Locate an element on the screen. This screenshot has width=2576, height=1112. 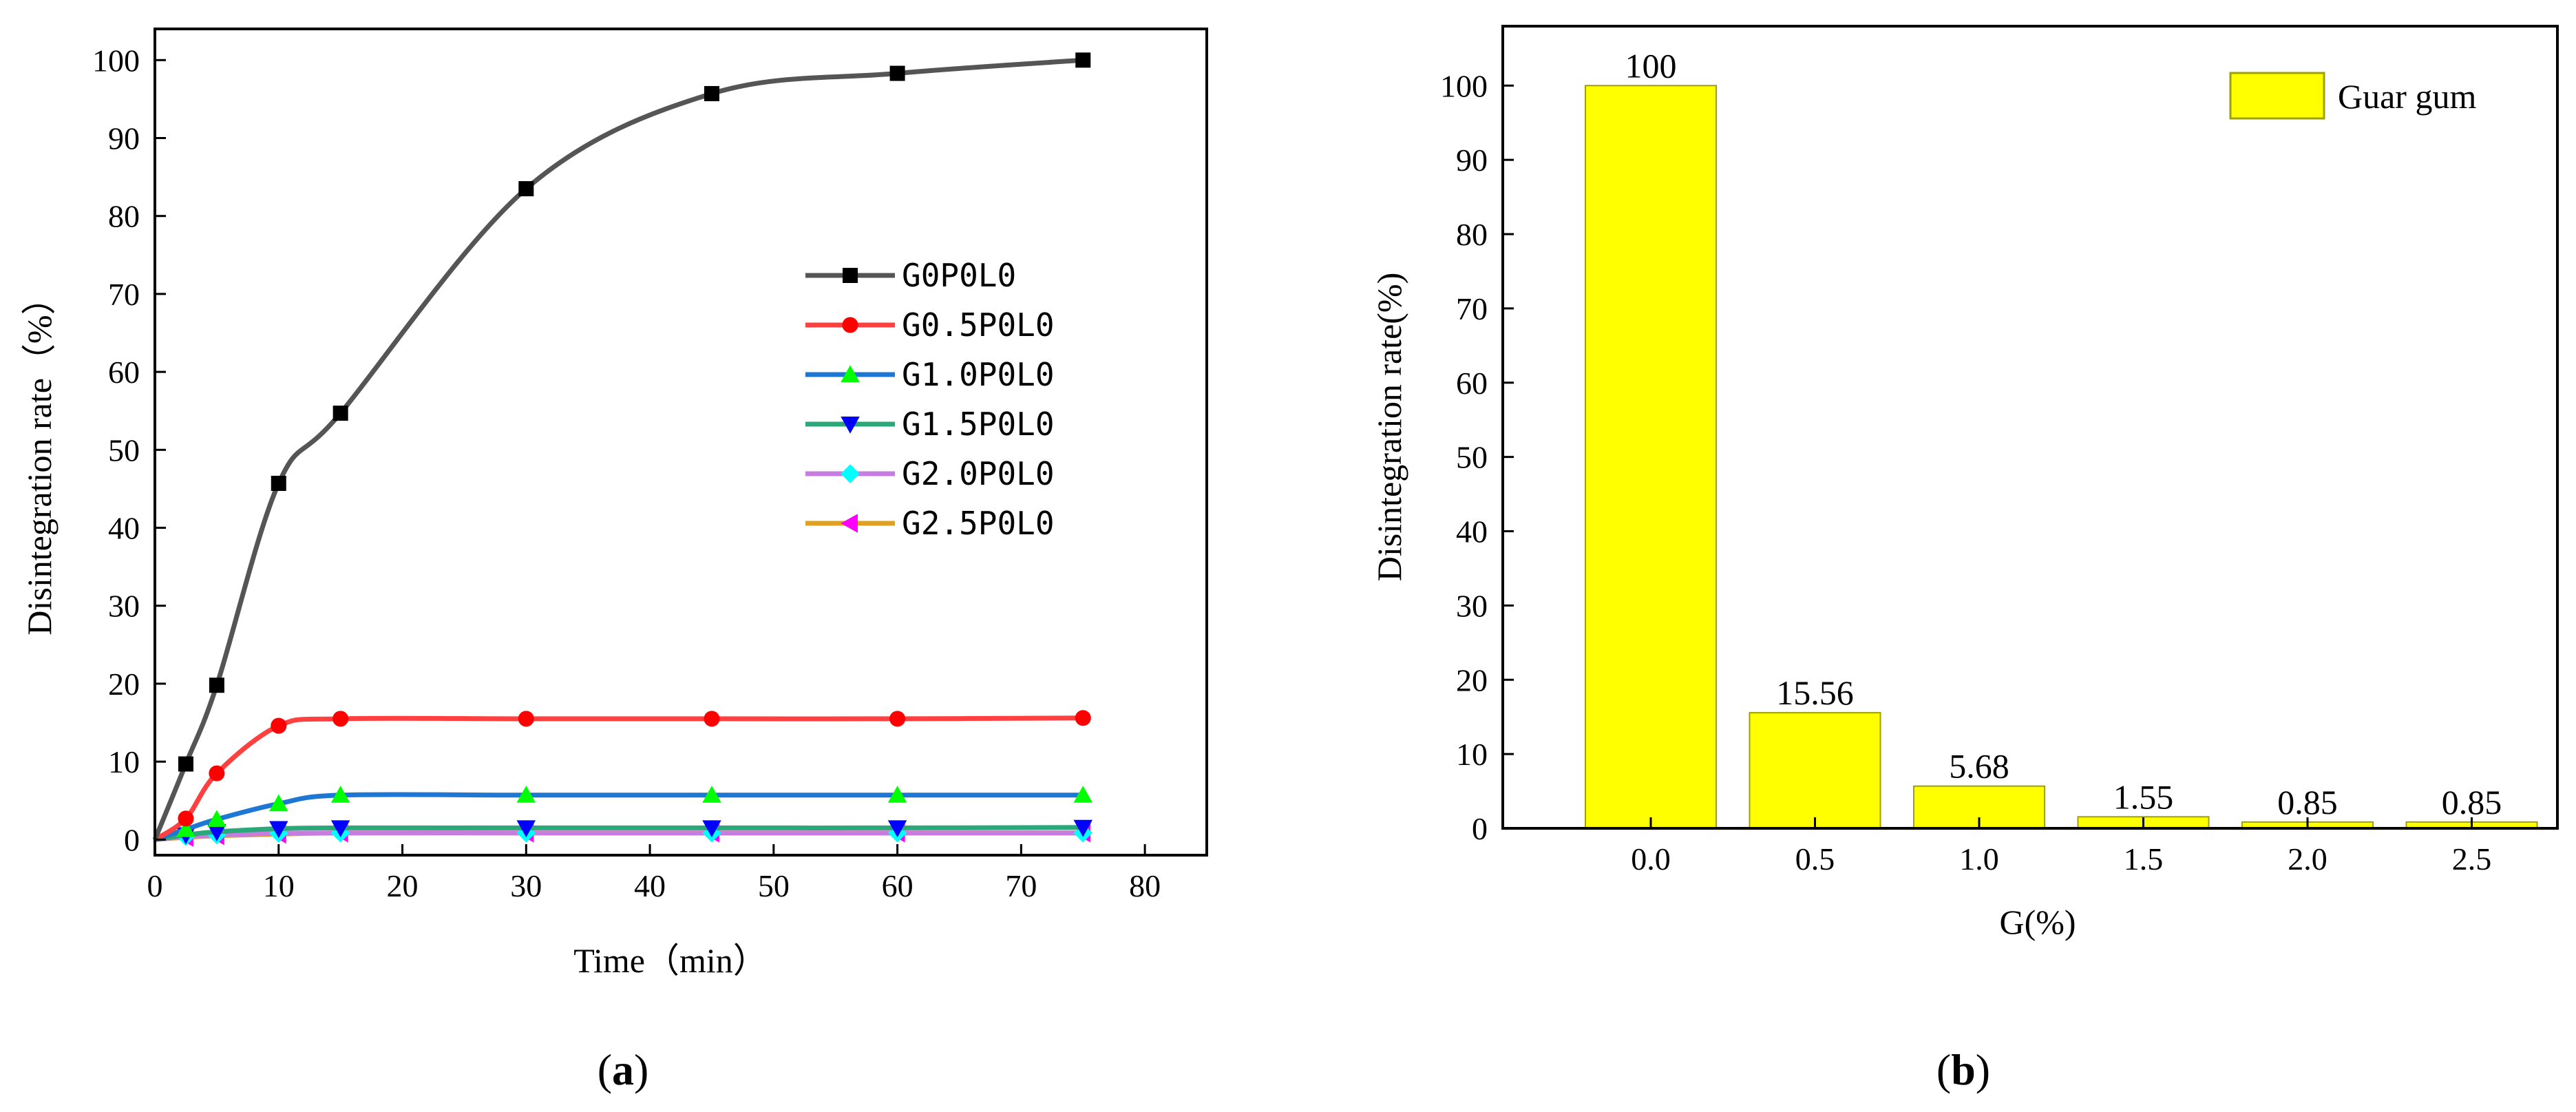
panel-b-data-label: 5.68 is located at coordinates (1979, 766).